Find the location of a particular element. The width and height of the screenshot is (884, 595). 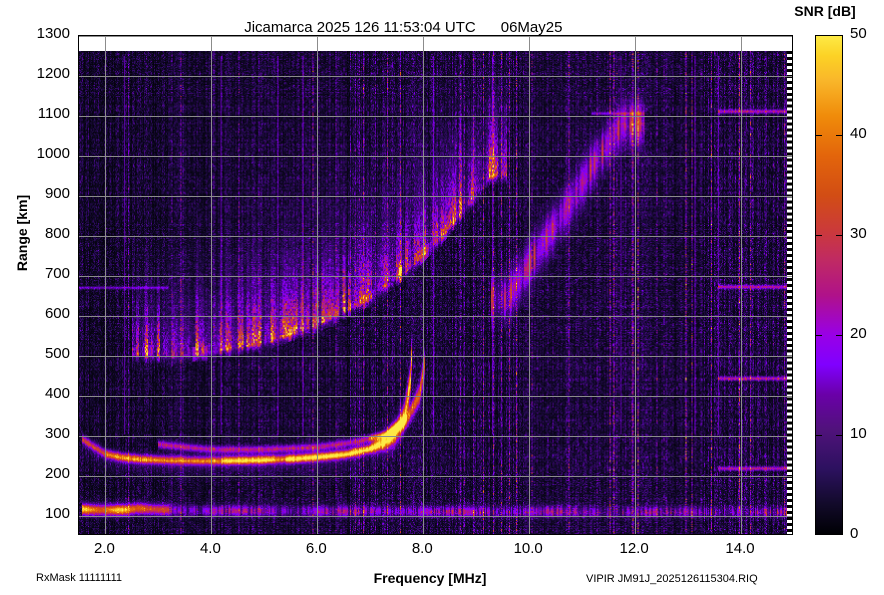

colorbar-tick-label: 50 is located at coordinates (858, 33).